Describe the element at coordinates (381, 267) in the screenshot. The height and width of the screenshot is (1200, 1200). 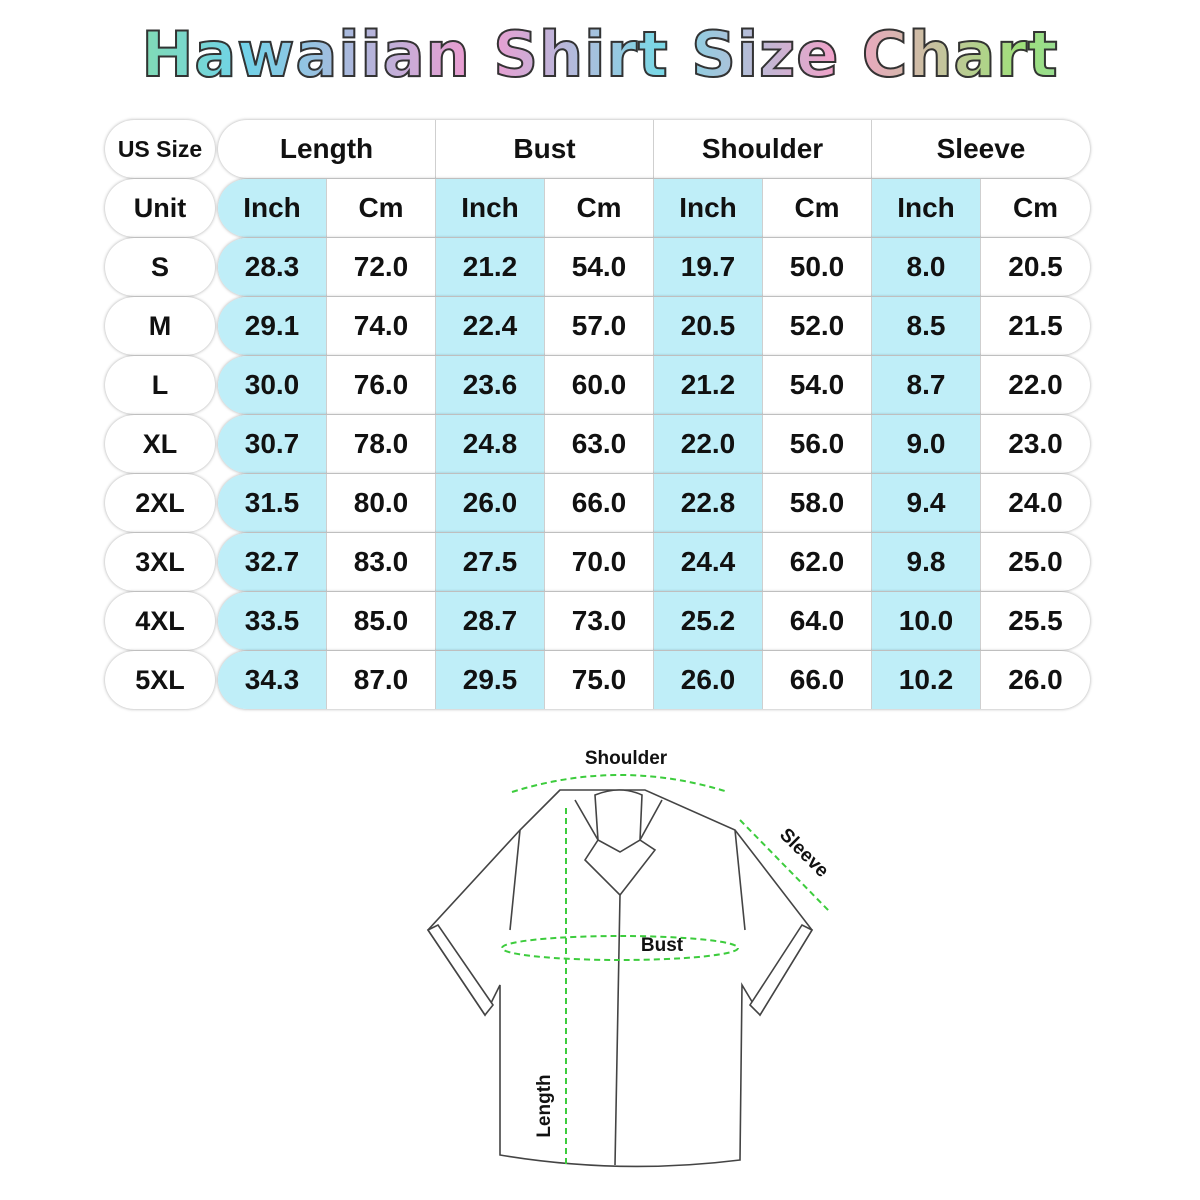
I see `table-cell: 72.0` at that location.